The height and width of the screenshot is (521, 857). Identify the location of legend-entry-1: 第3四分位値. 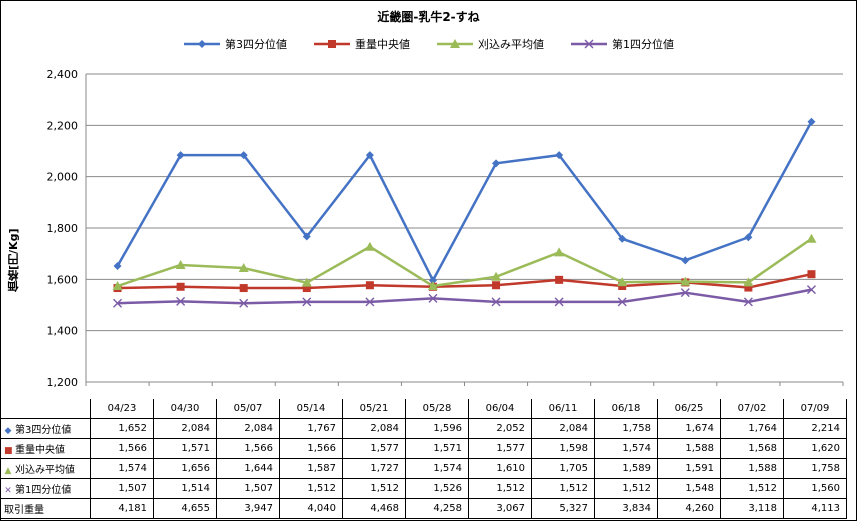
(235, 44).